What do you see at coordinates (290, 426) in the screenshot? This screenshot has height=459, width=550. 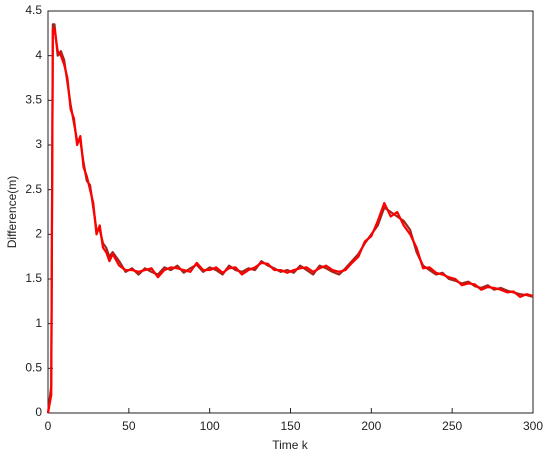 I see `x-tick-label: 150` at bounding box center [290, 426].